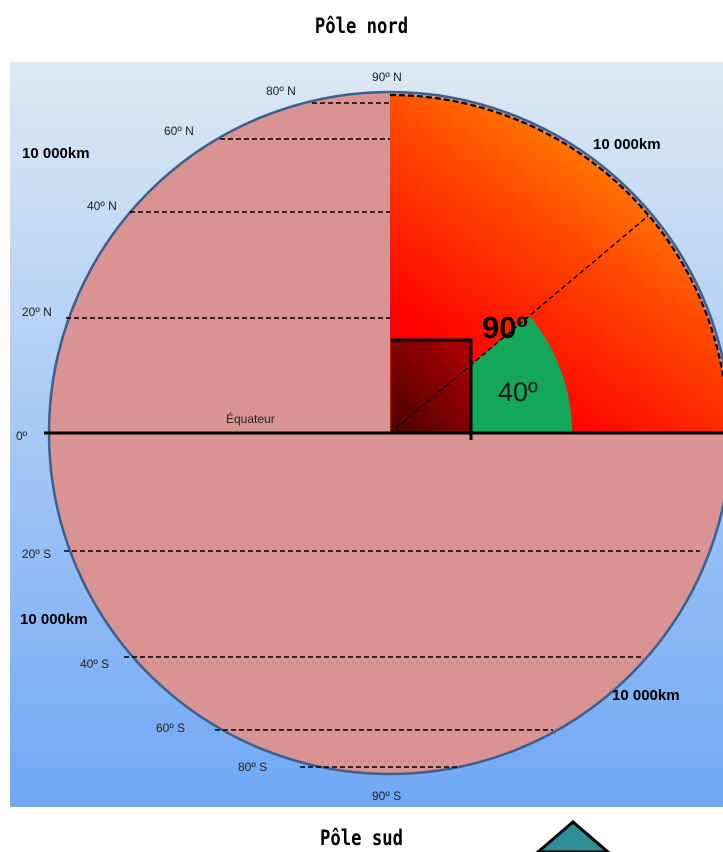 The width and height of the screenshot is (723, 852). Describe the element at coordinates (431, 386) in the screenshot. I see `right-angle-square` at that location.